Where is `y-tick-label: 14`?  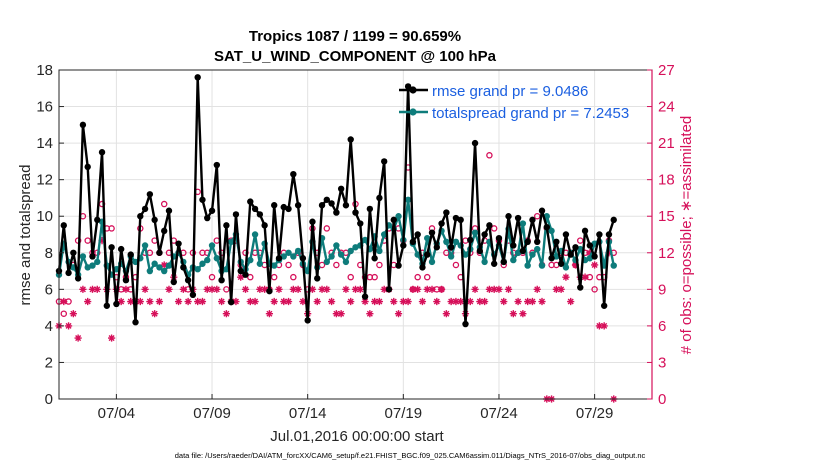
y-tick-label: 14 is located at coordinates (44, 143).